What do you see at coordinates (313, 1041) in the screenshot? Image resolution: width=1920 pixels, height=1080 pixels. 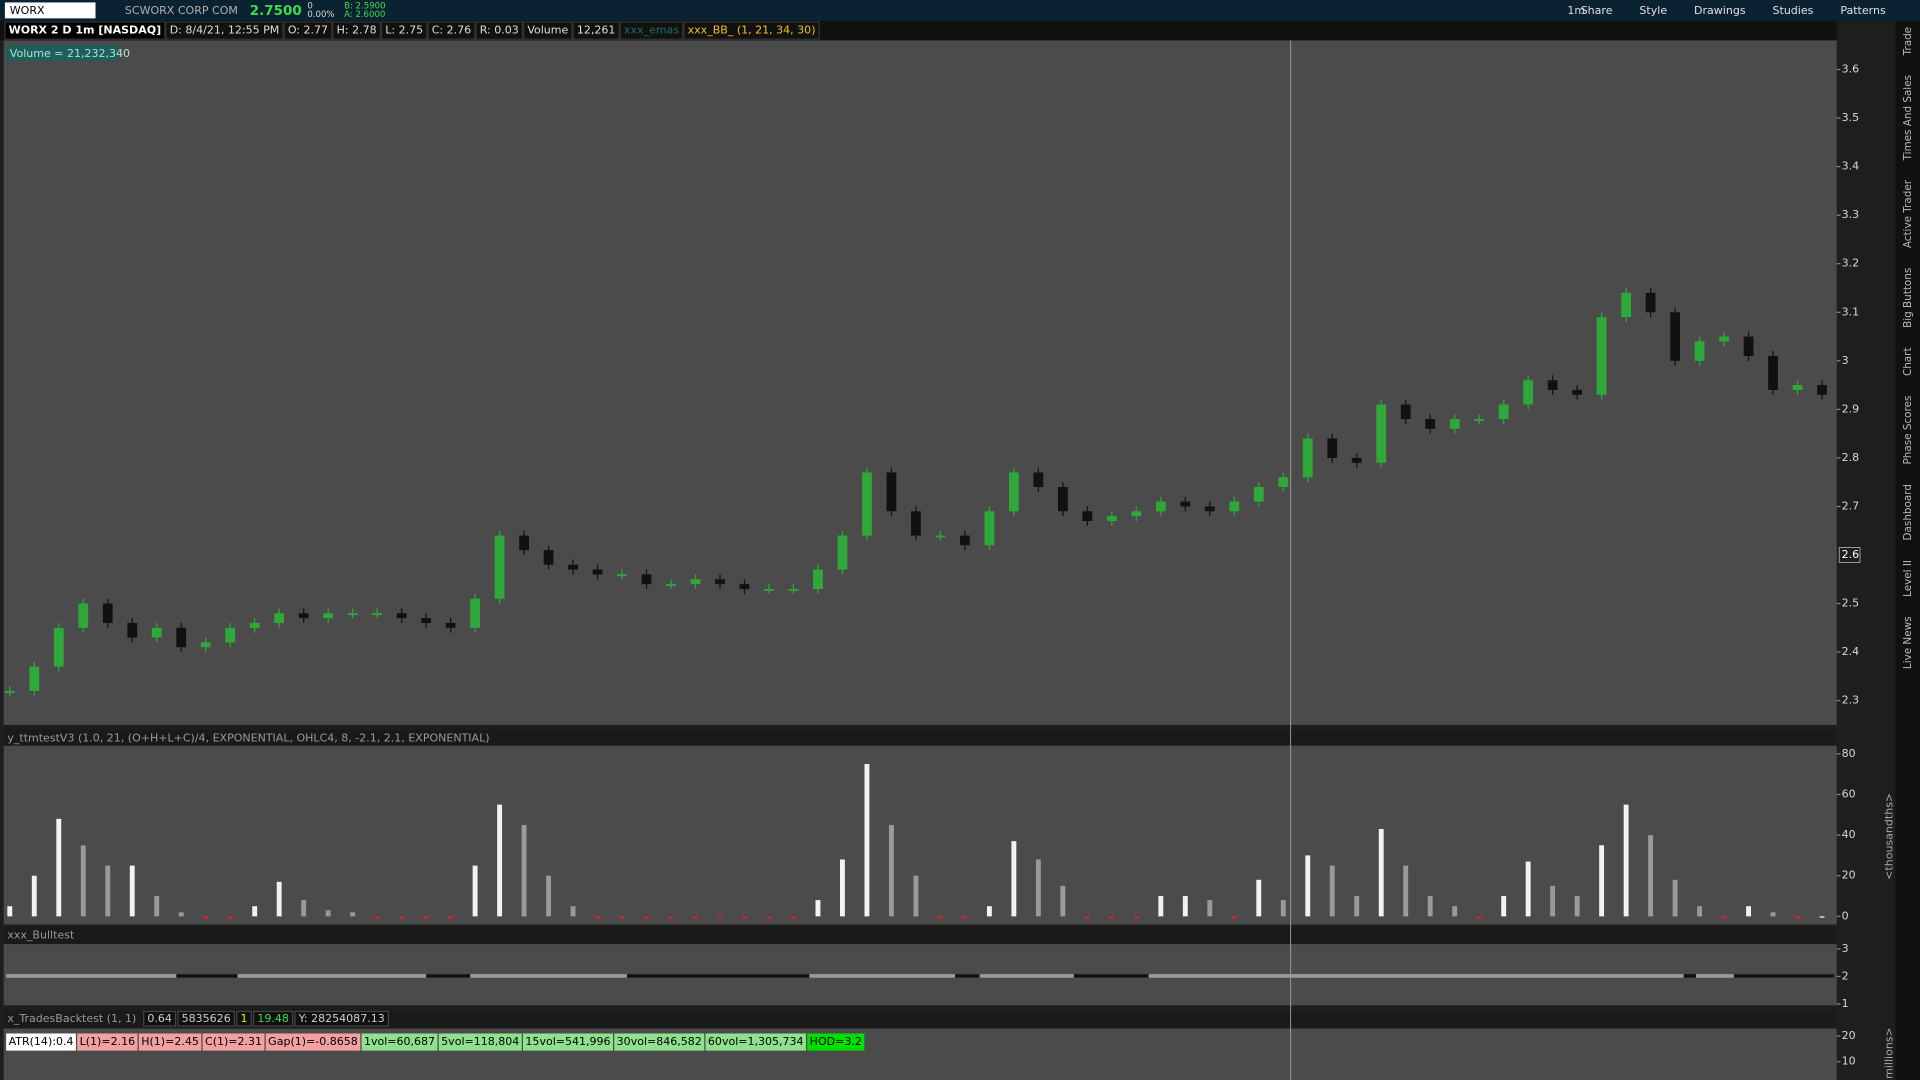 I see `study-label: Gap(1)=-0.8658` at bounding box center [313, 1041].